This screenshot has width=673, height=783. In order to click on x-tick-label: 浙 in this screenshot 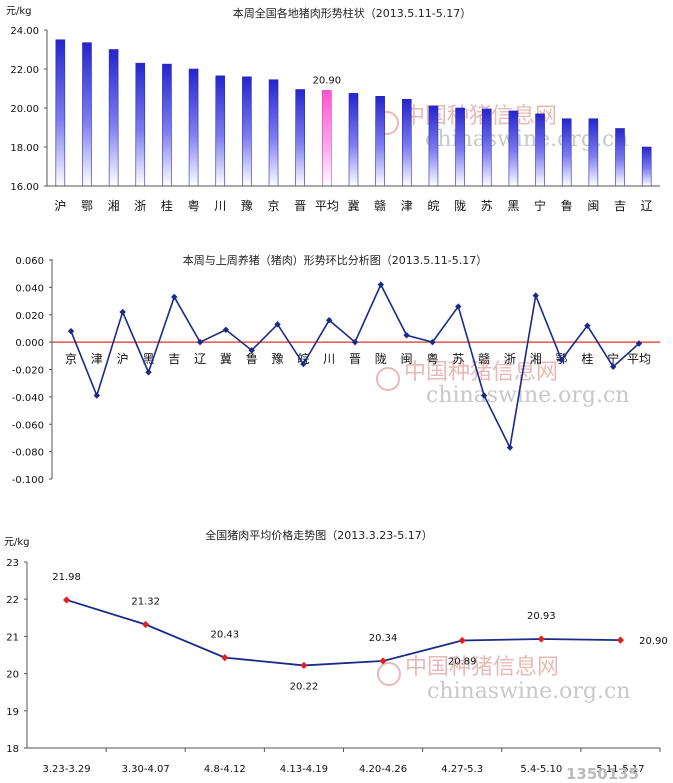, I will do `click(510, 359)`.